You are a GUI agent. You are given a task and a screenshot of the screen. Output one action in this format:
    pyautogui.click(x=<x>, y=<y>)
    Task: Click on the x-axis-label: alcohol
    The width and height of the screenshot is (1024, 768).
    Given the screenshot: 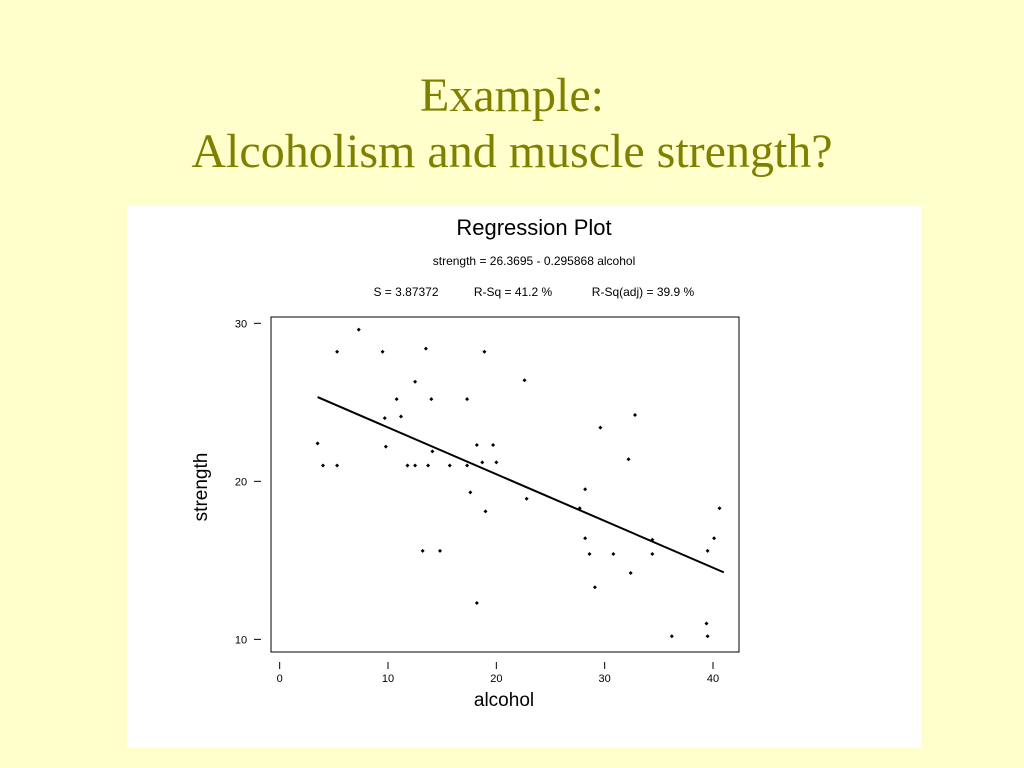 What is the action you would take?
    pyautogui.click(x=504, y=700)
    